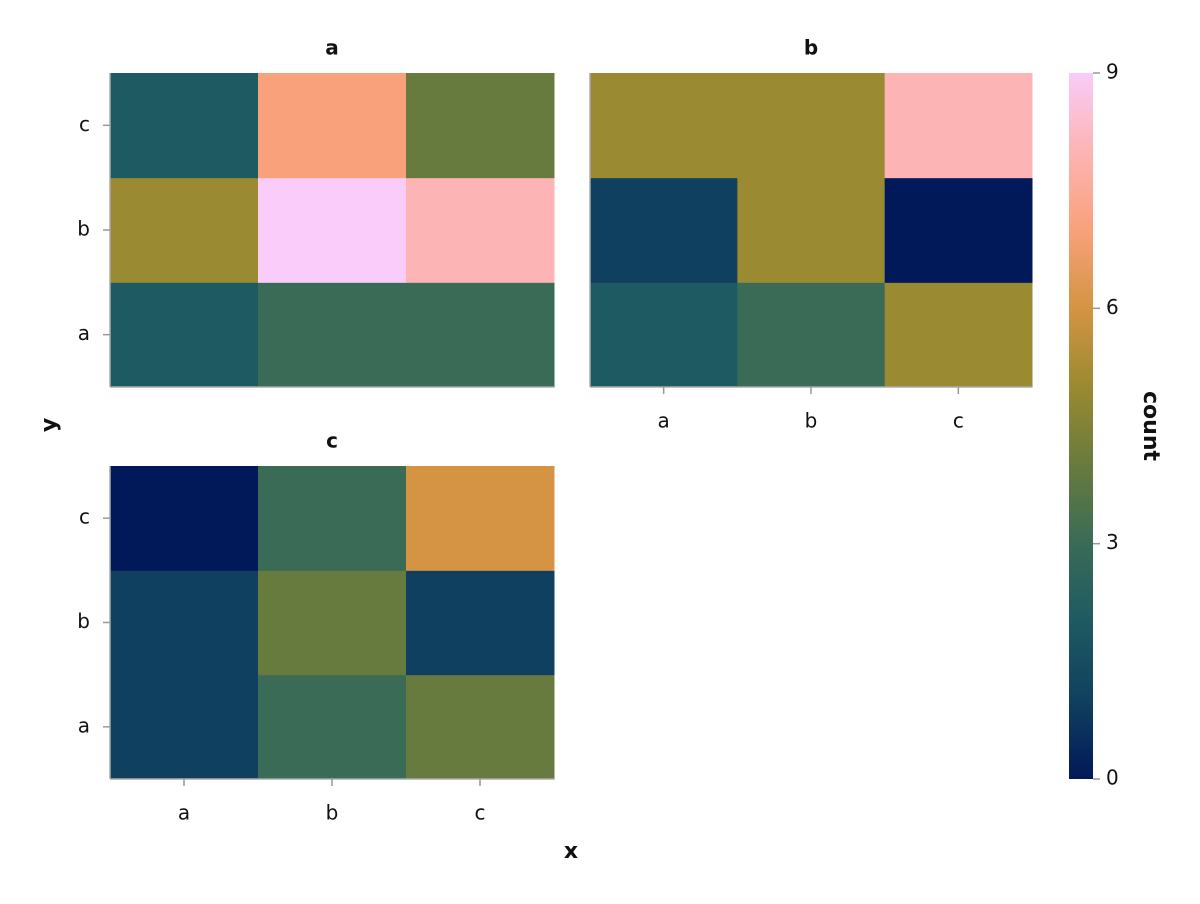 The width and height of the screenshot is (1200, 904). Describe the element at coordinates (1150, 426) in the screenshot. I see `colorbar-label: count` at that location.